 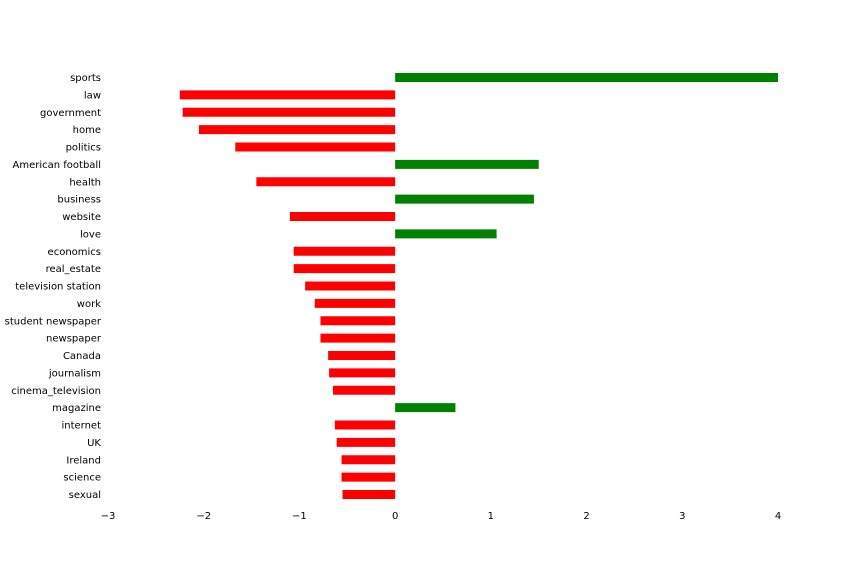 I want to click on x-tick-label: −3, so click(x=108, y=516).